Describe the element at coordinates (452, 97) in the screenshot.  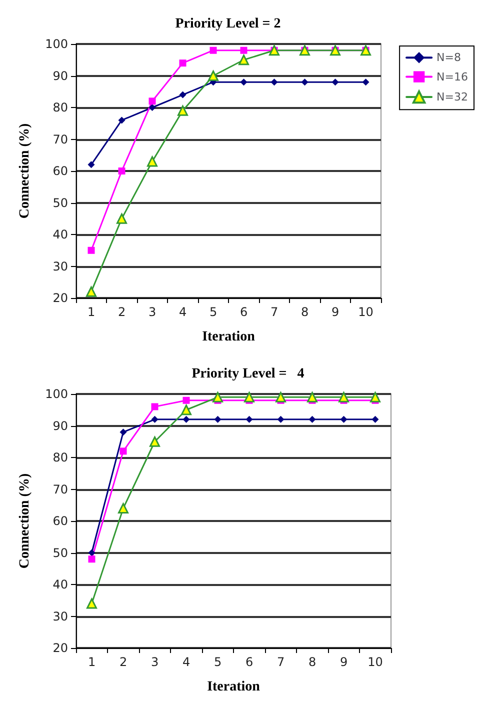
I see `legend-label: N=32` at that location.